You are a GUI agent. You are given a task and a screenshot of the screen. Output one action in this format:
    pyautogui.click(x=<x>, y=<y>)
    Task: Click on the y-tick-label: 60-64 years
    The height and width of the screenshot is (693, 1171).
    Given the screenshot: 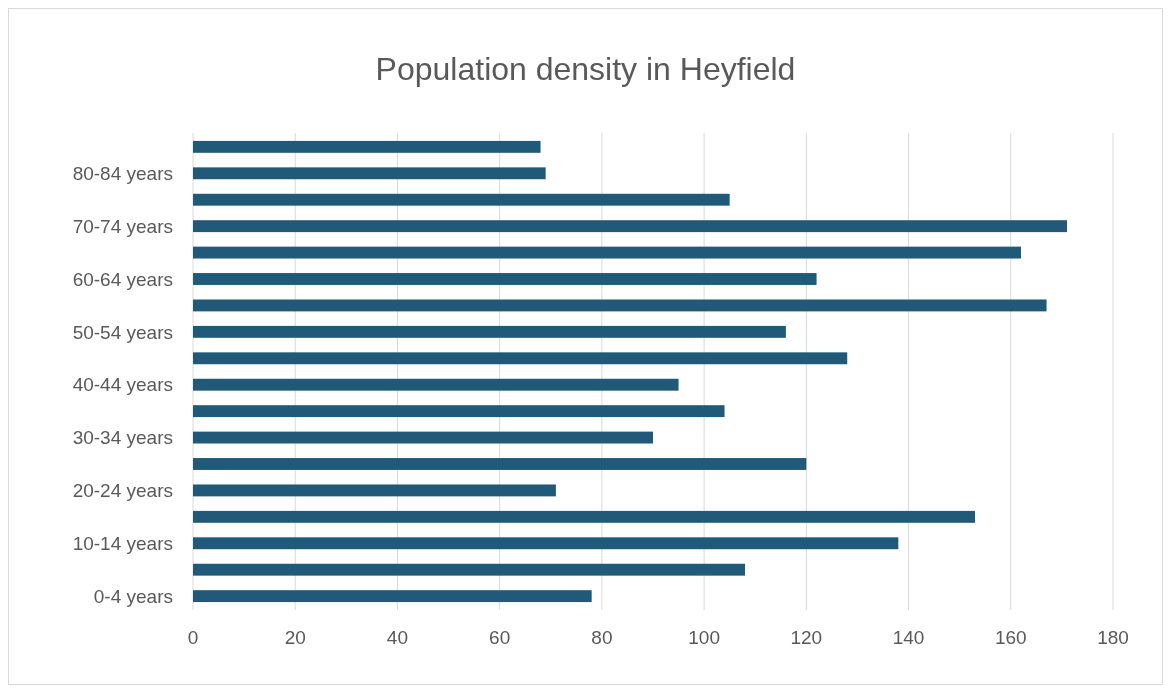 What is the action you would take?
    pyautogui.click(x=122, y=279)
    